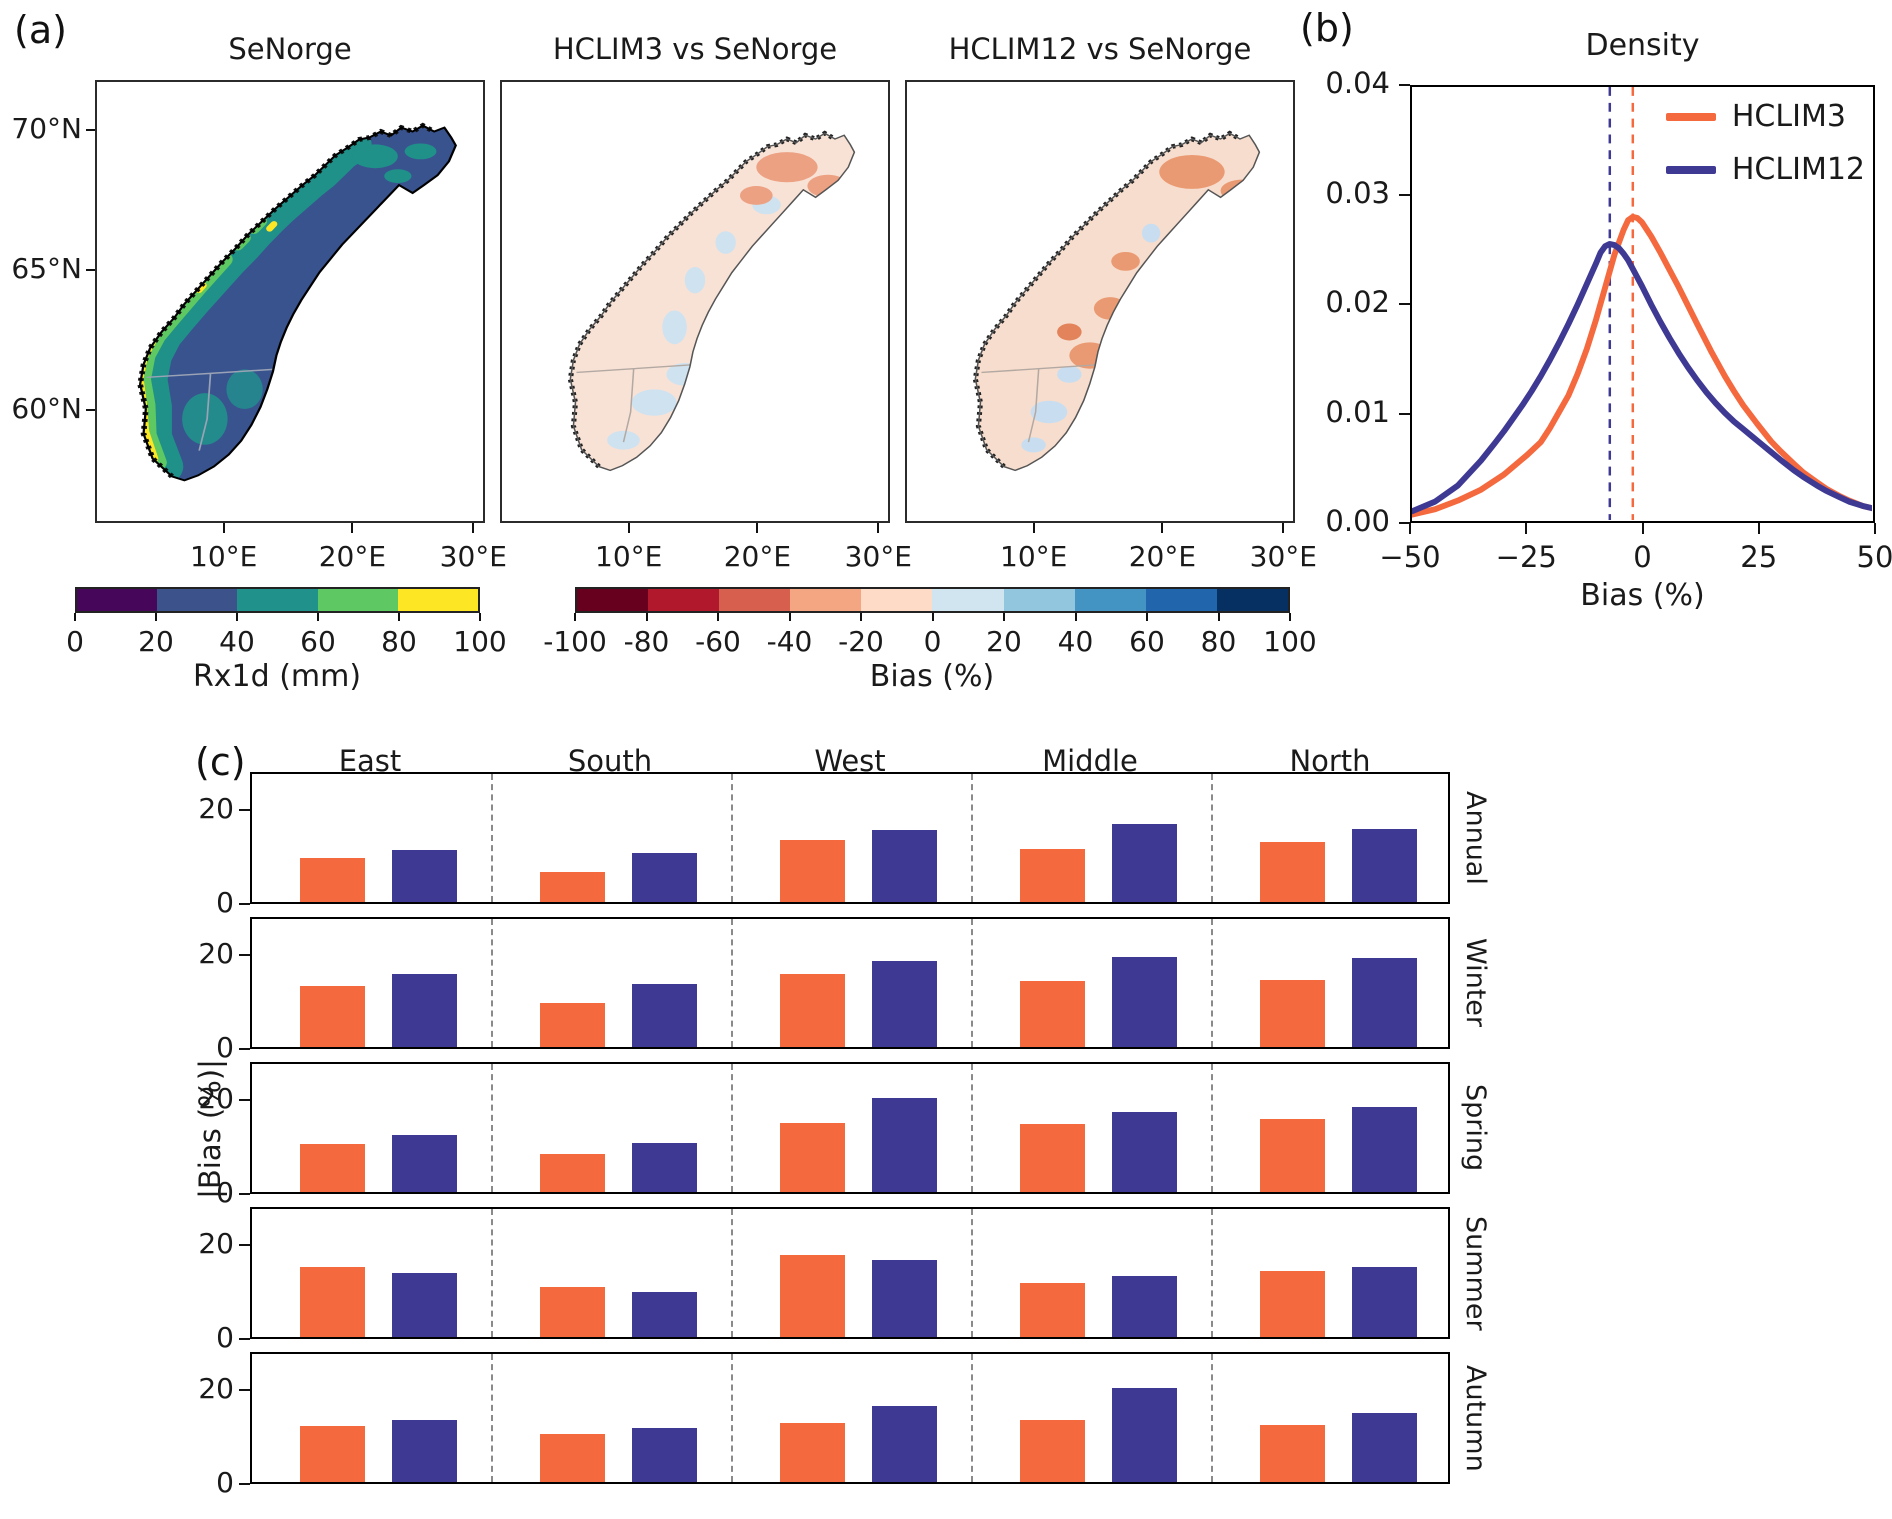  I want to click on bar-autumn-west-hclim3, so click(812, 1452).